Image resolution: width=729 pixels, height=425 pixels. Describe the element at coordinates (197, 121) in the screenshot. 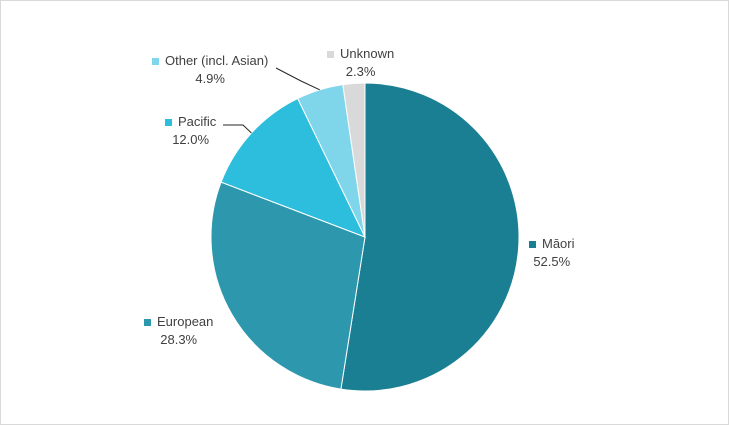

I see `slice-name-pacific: Pacific` at that location.